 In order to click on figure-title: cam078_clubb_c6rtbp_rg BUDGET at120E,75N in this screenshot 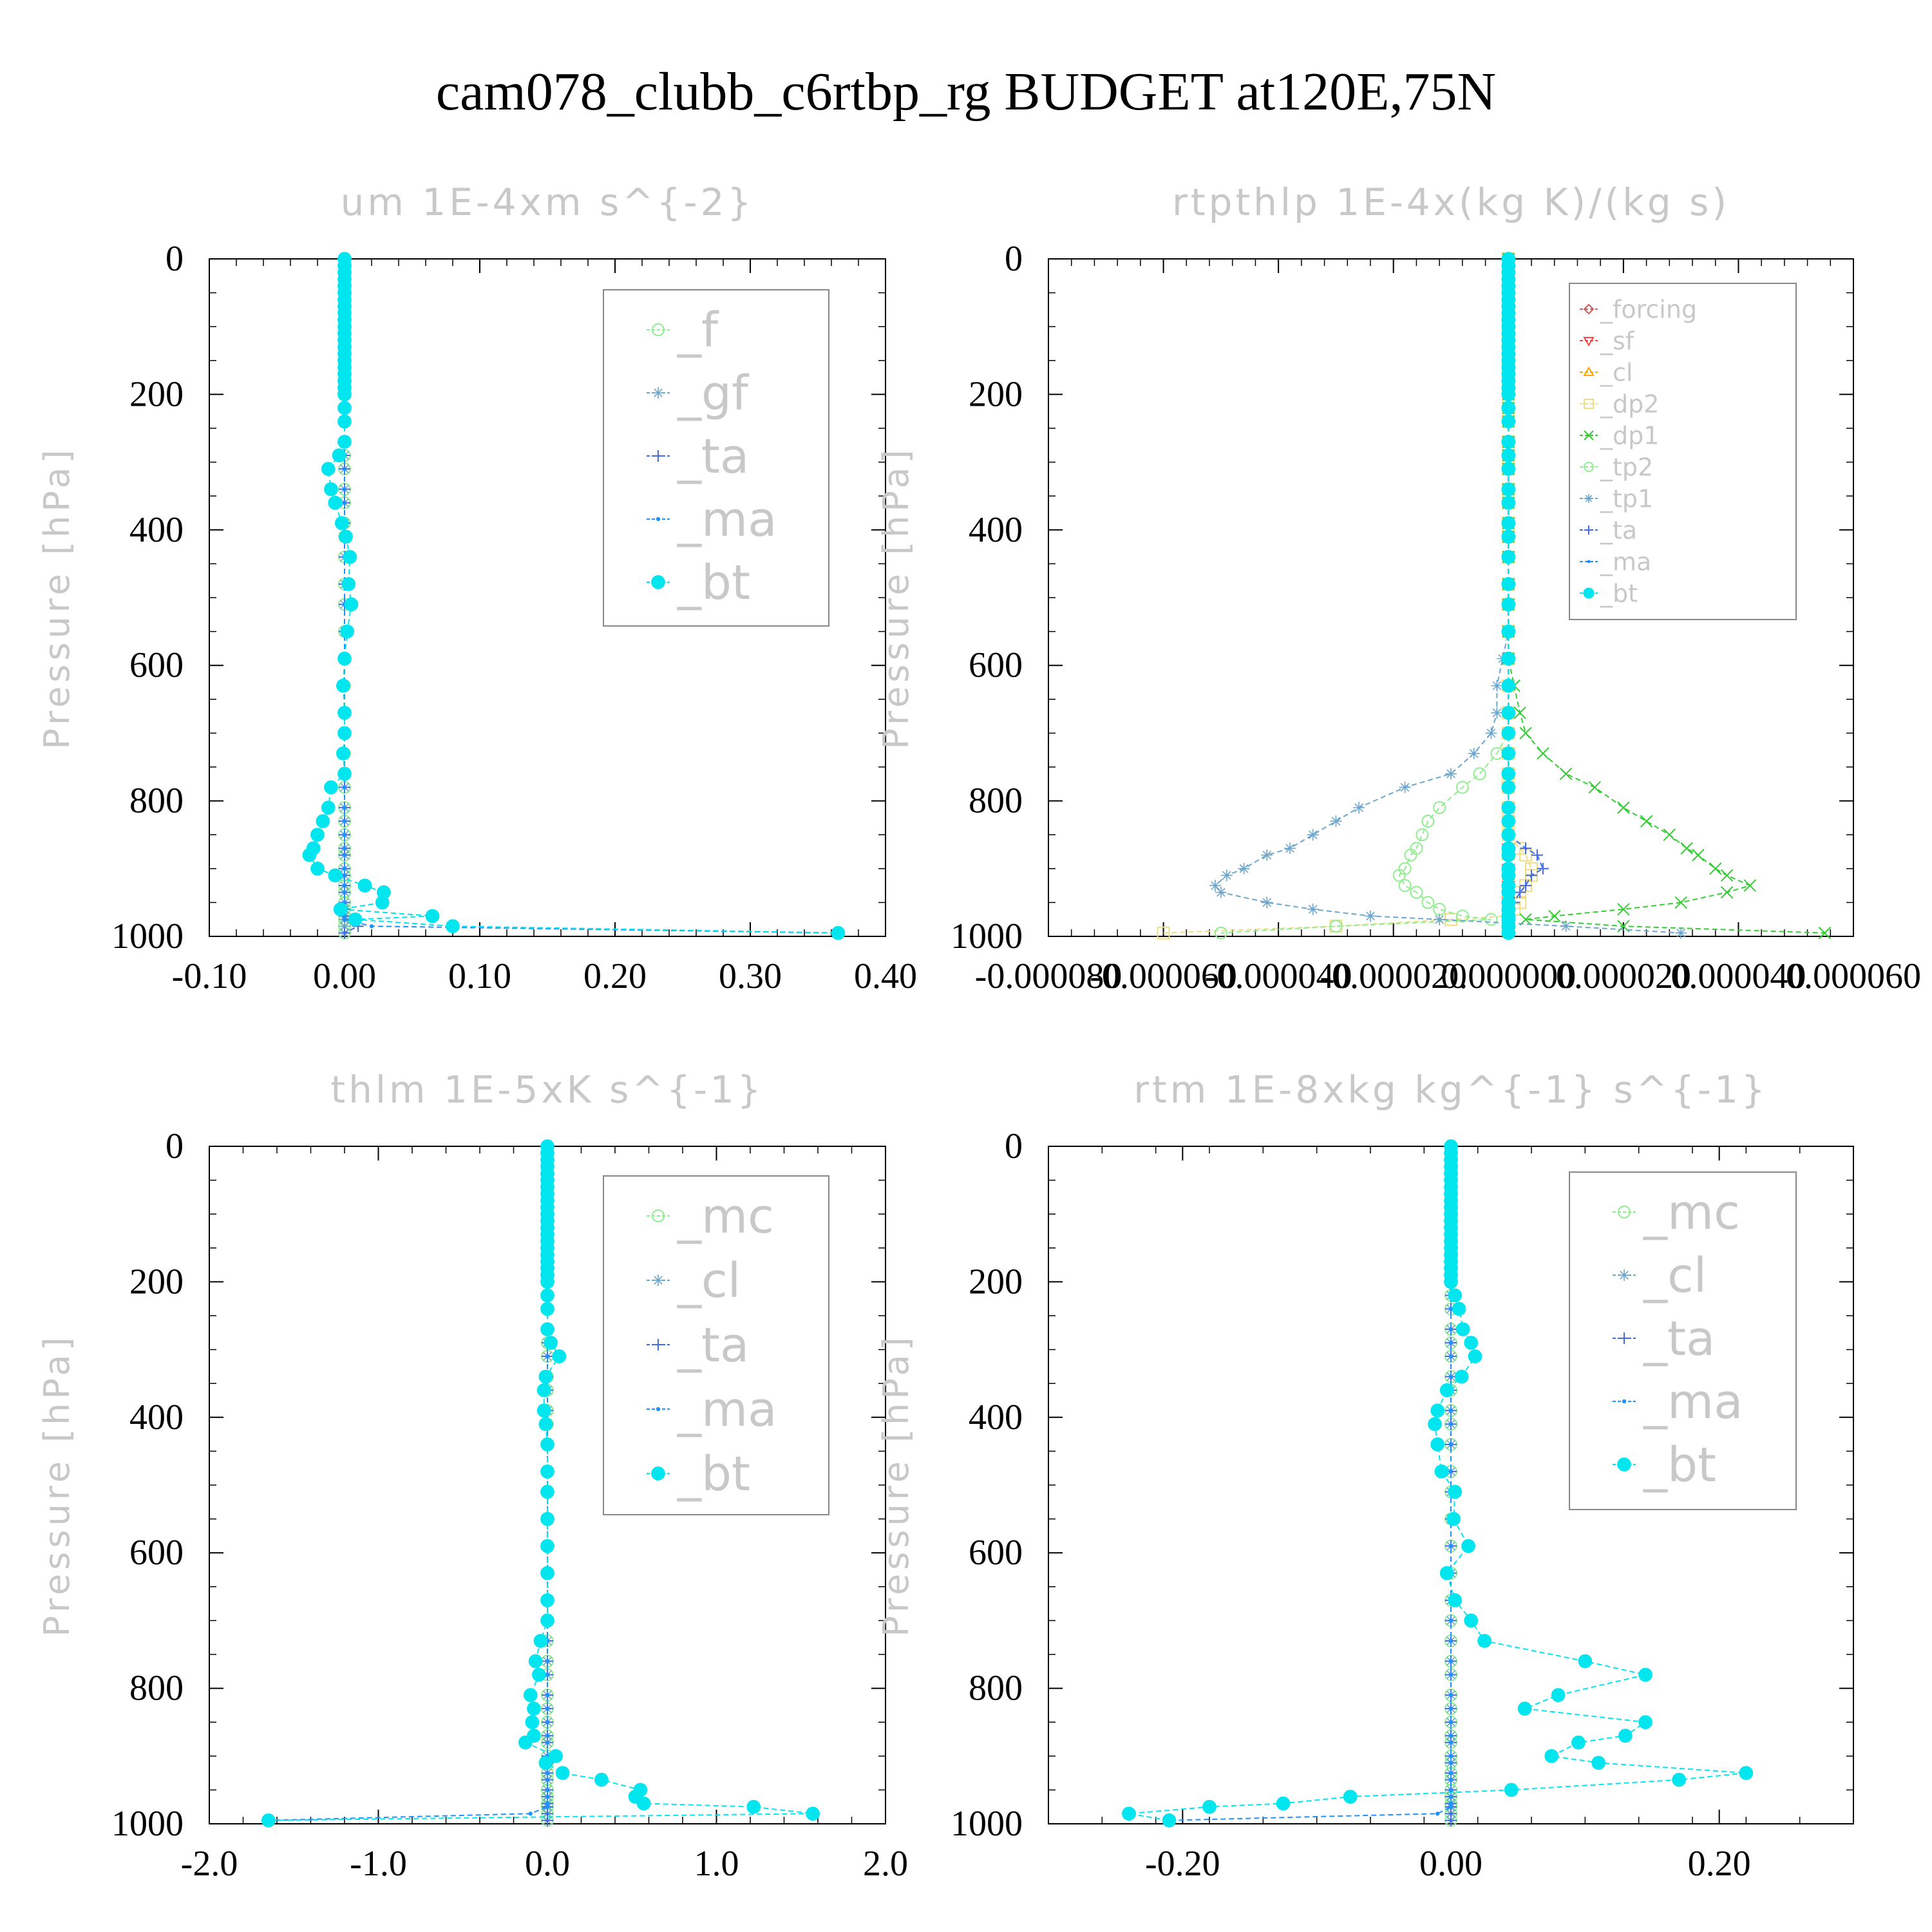, I will do `click(966, 92)`.